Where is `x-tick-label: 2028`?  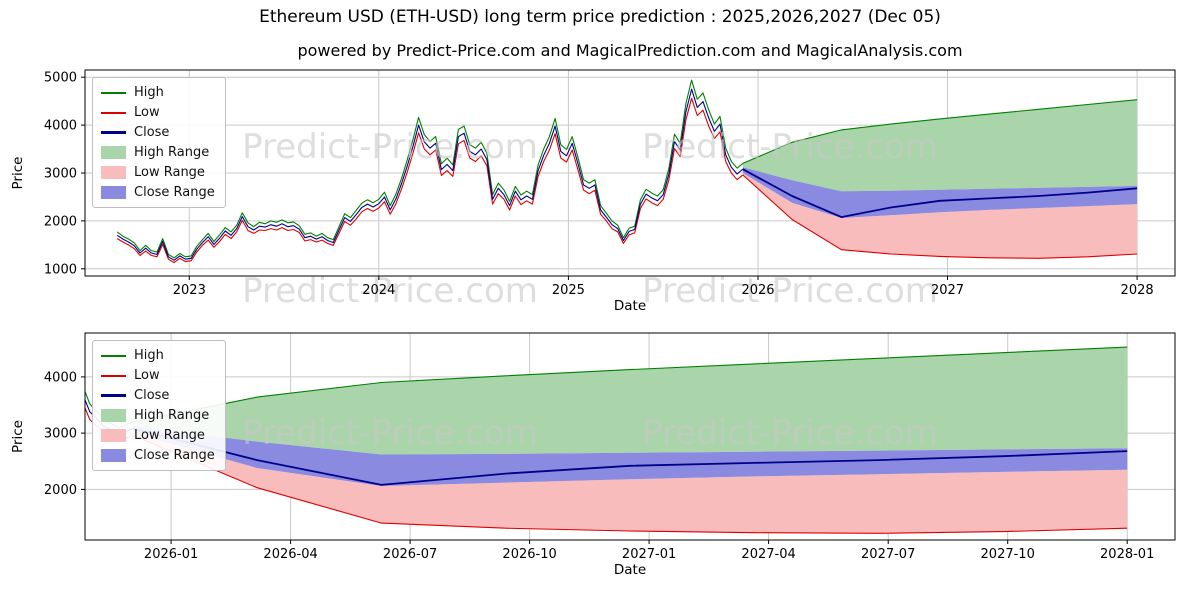 x-tick-label: 2028 is located at coordinates (1137, 290).